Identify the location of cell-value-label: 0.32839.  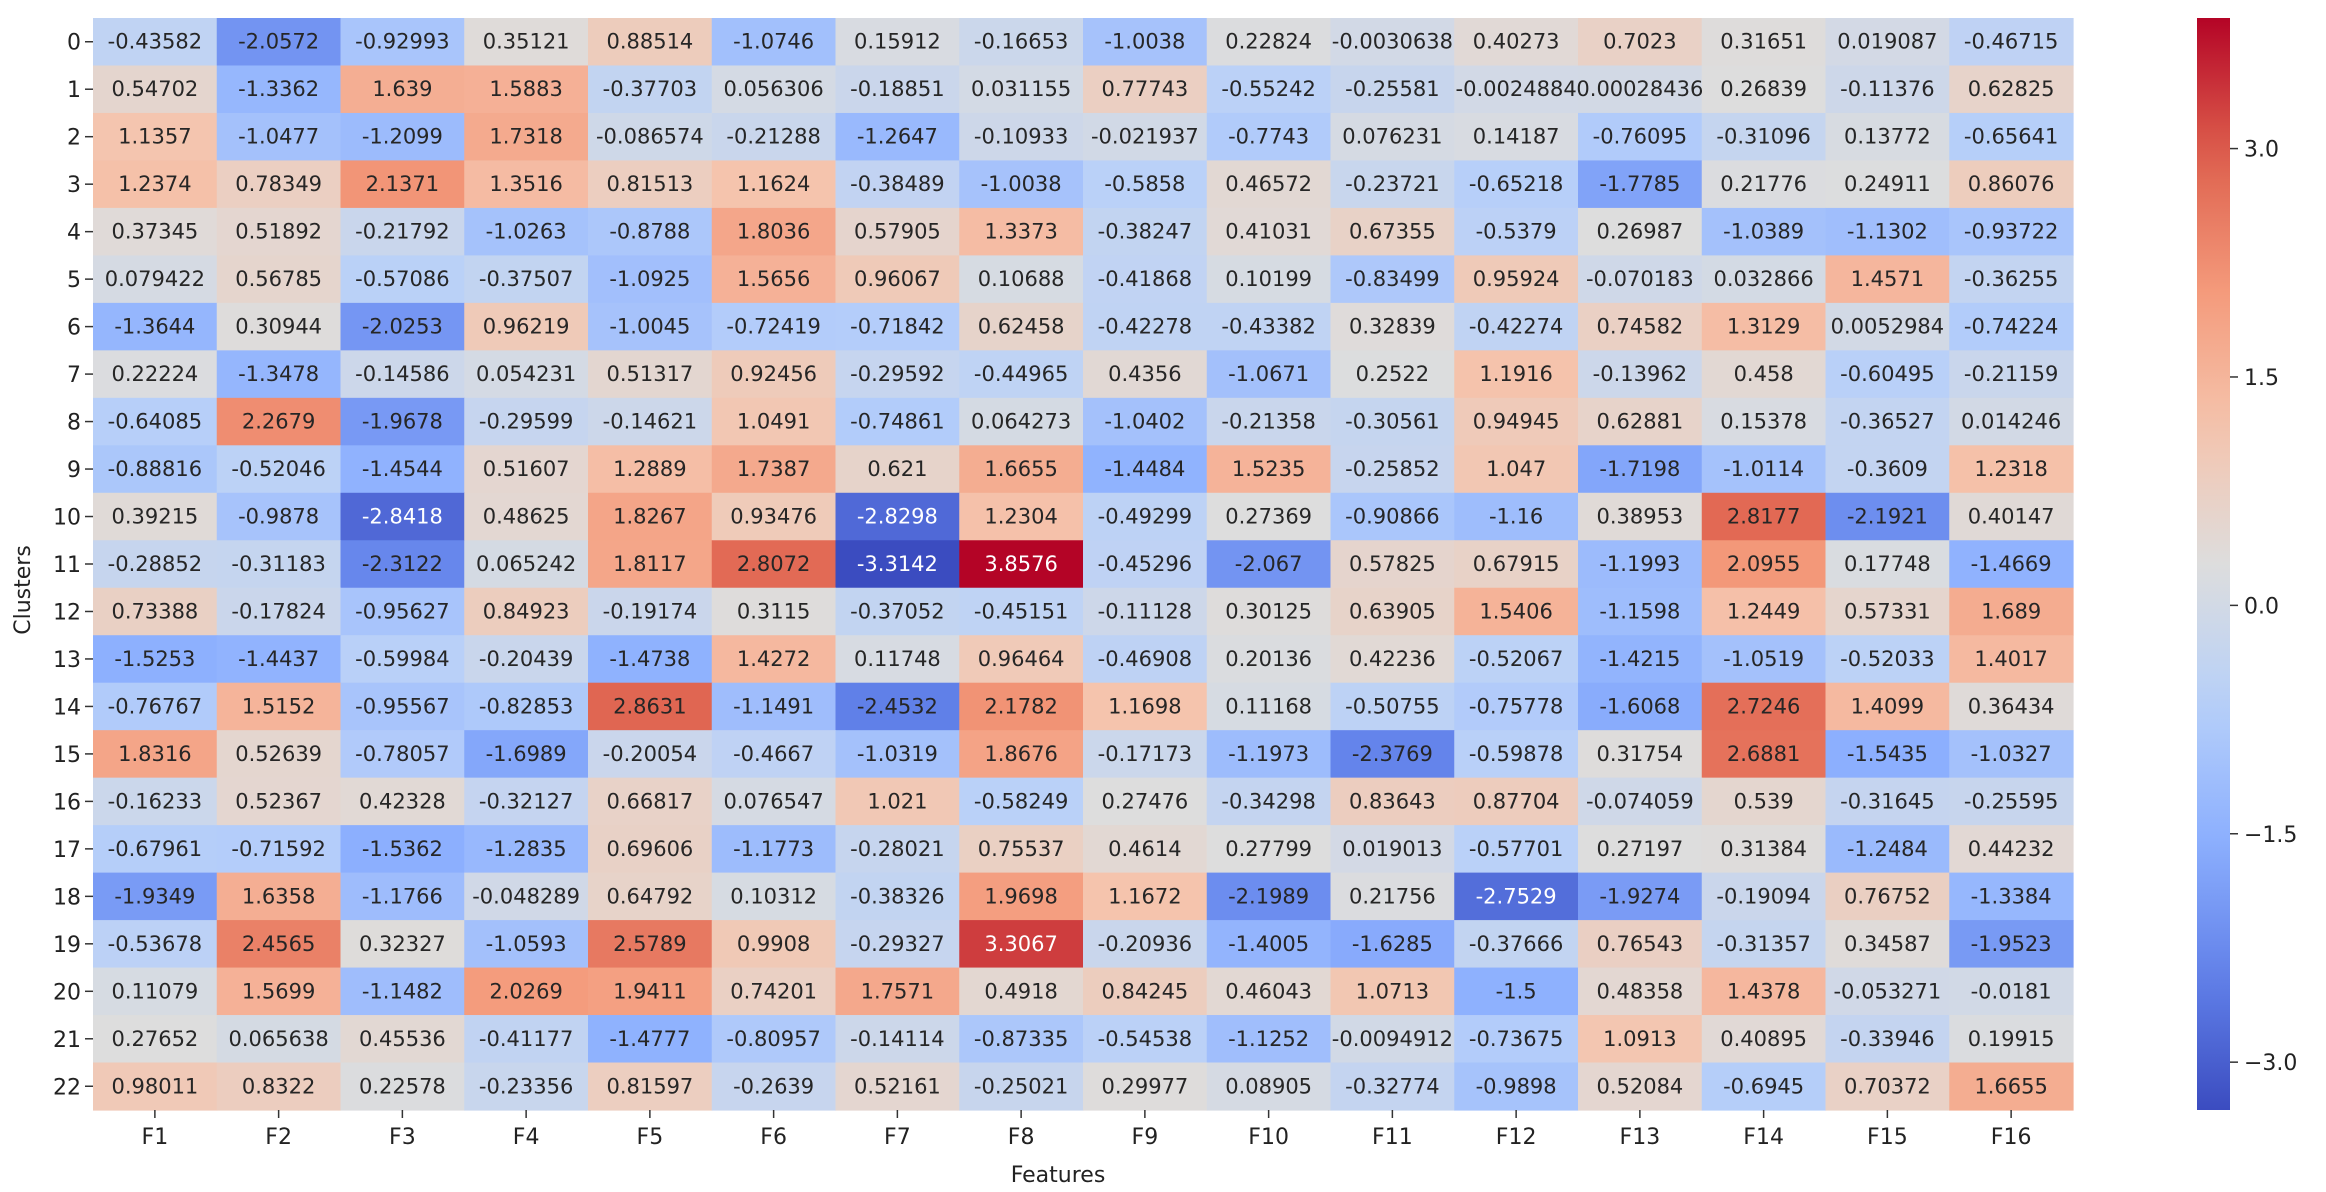
(1392, 327).